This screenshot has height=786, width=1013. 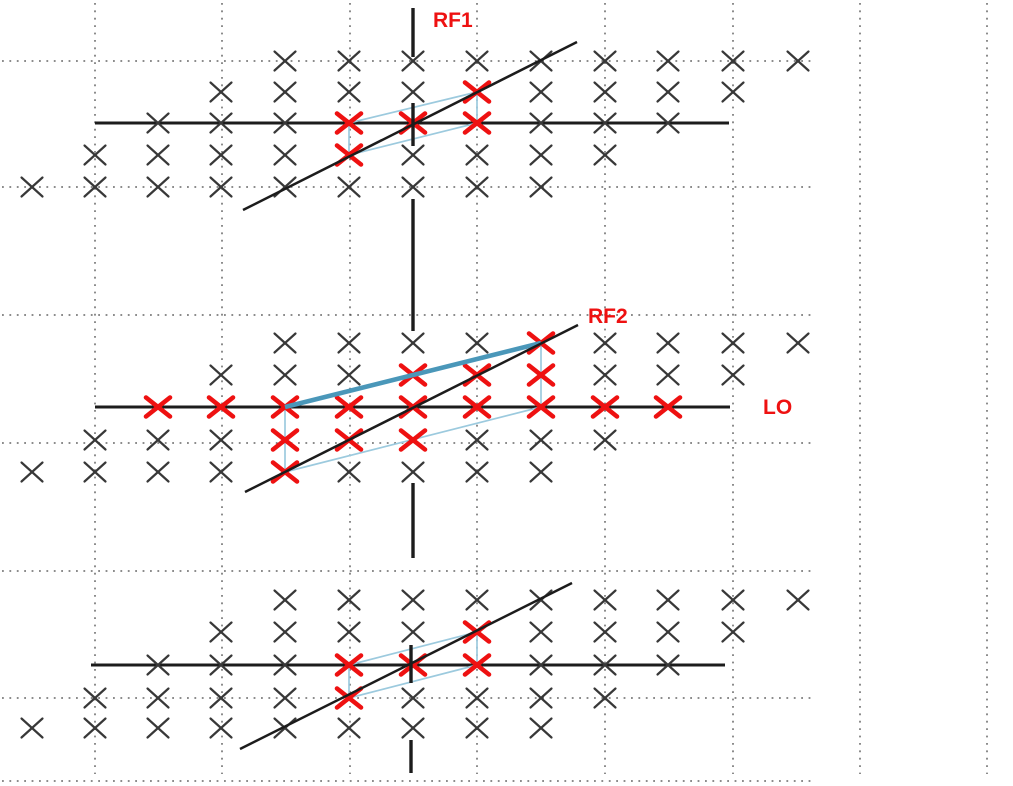 I want to click on panel-rf2-lo-diagonal-line, so click(x=411, y=408).